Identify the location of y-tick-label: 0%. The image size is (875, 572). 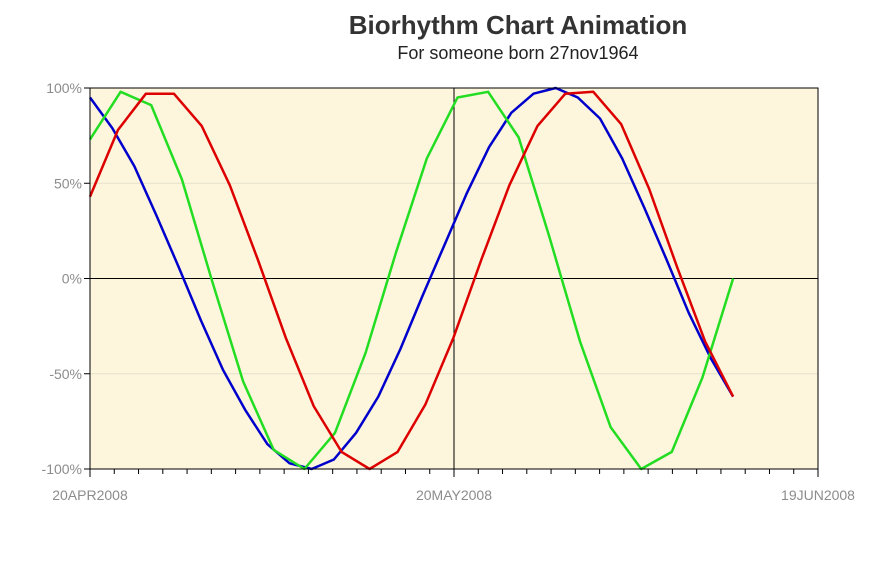
(72, 279).